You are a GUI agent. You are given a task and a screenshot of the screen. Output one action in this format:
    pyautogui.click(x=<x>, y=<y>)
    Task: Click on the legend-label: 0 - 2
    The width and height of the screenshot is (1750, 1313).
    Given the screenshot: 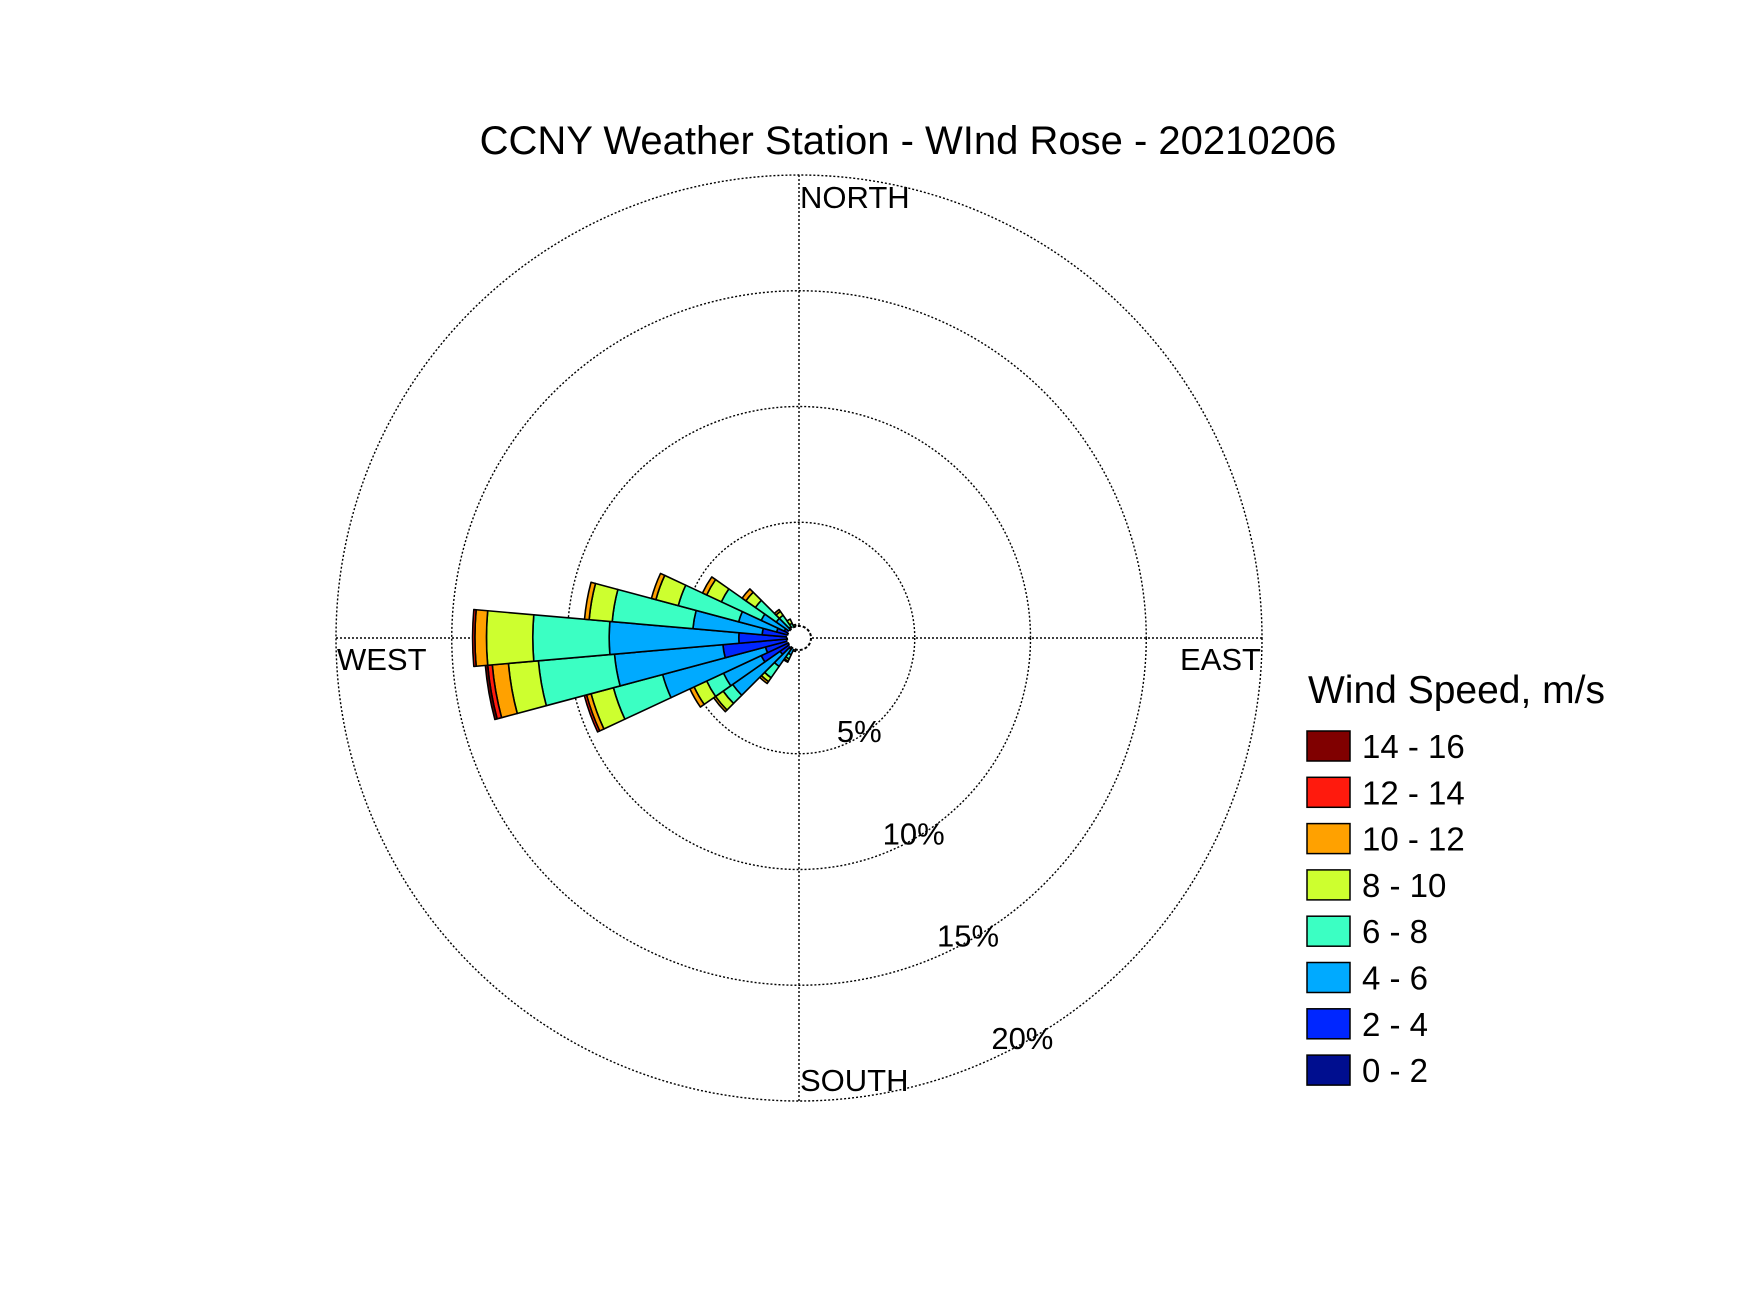 What is the action you would take?
    pyautogui.click(x=1395, y=1070)
    